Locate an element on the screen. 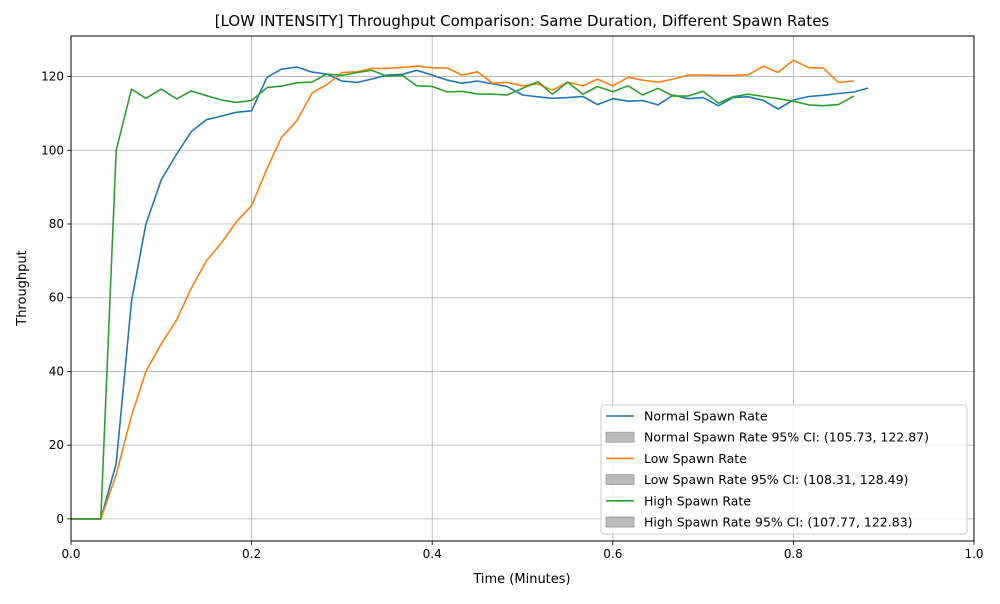  y-tick-label: 80 is located at coordinates (56, 224).